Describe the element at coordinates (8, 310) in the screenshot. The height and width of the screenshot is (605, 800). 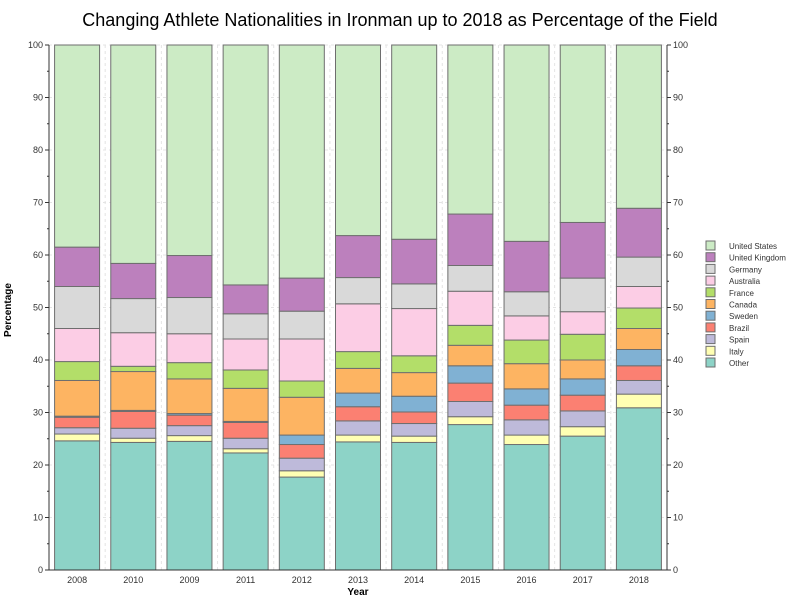
I see `y-axis-label: Percentage` at that location.